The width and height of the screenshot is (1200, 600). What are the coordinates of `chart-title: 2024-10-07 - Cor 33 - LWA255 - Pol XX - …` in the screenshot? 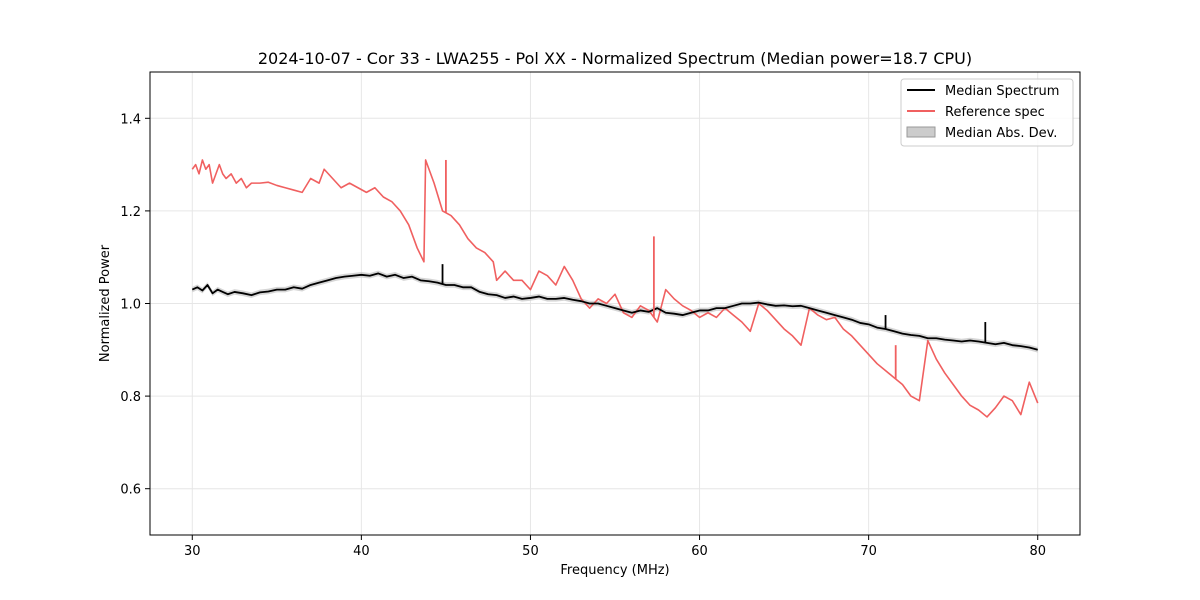 It's located at (615, 58).